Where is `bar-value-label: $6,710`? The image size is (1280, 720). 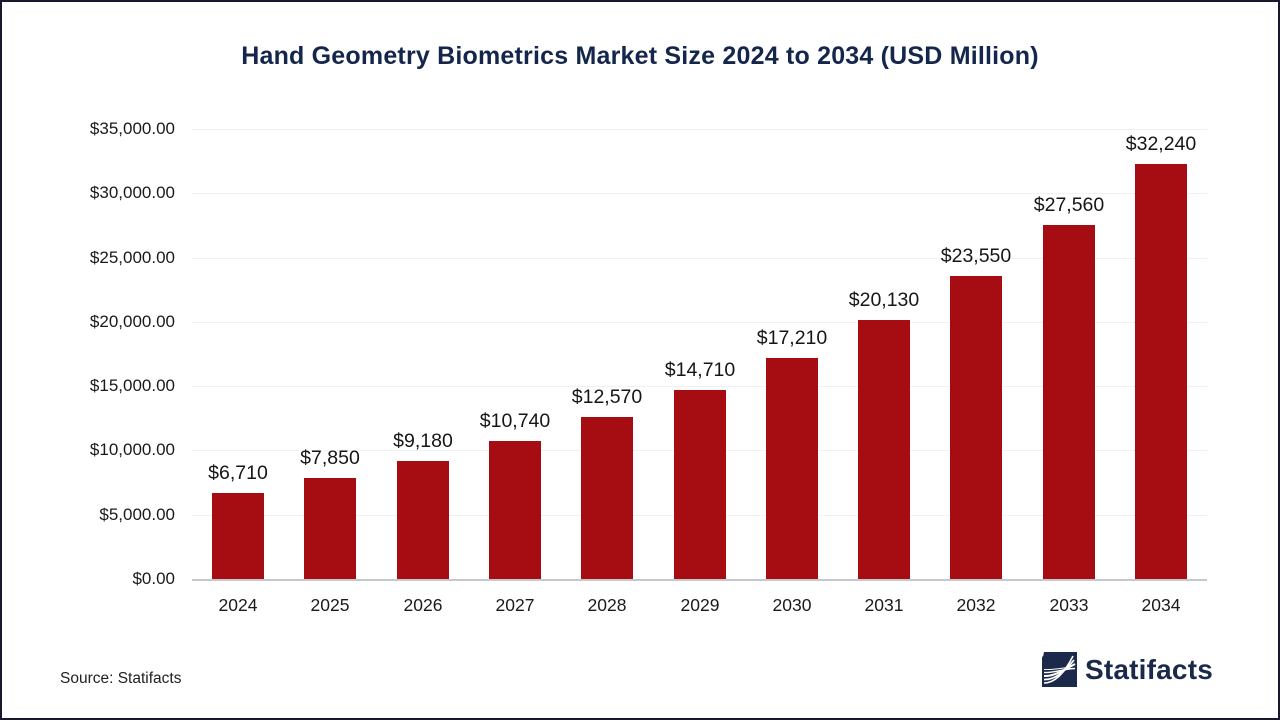 bar-value-label: $6,710 is located at coordinates (238, 473).